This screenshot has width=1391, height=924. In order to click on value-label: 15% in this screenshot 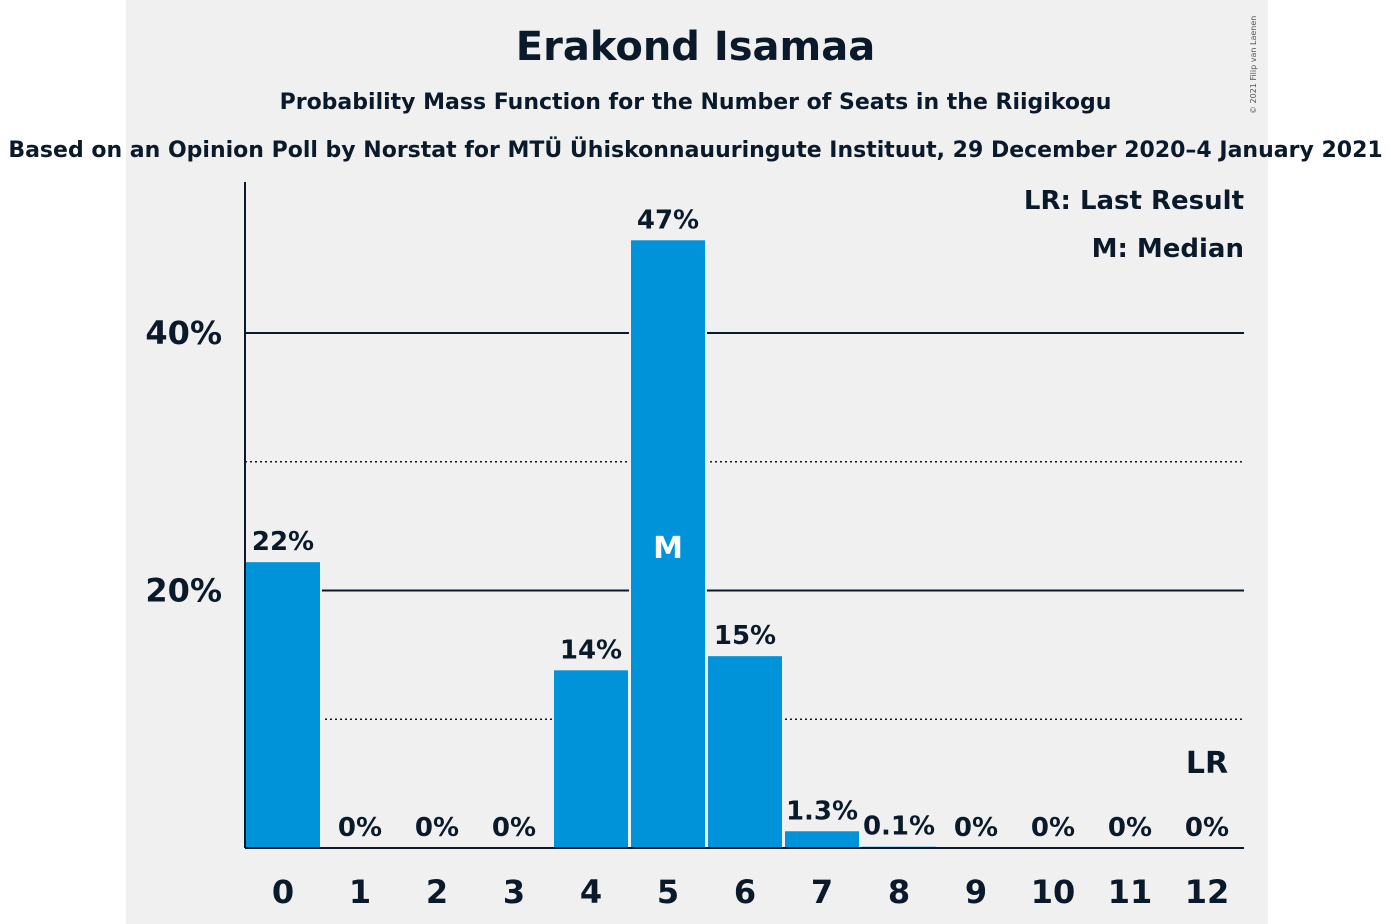, I will do `click(745, 636)`.